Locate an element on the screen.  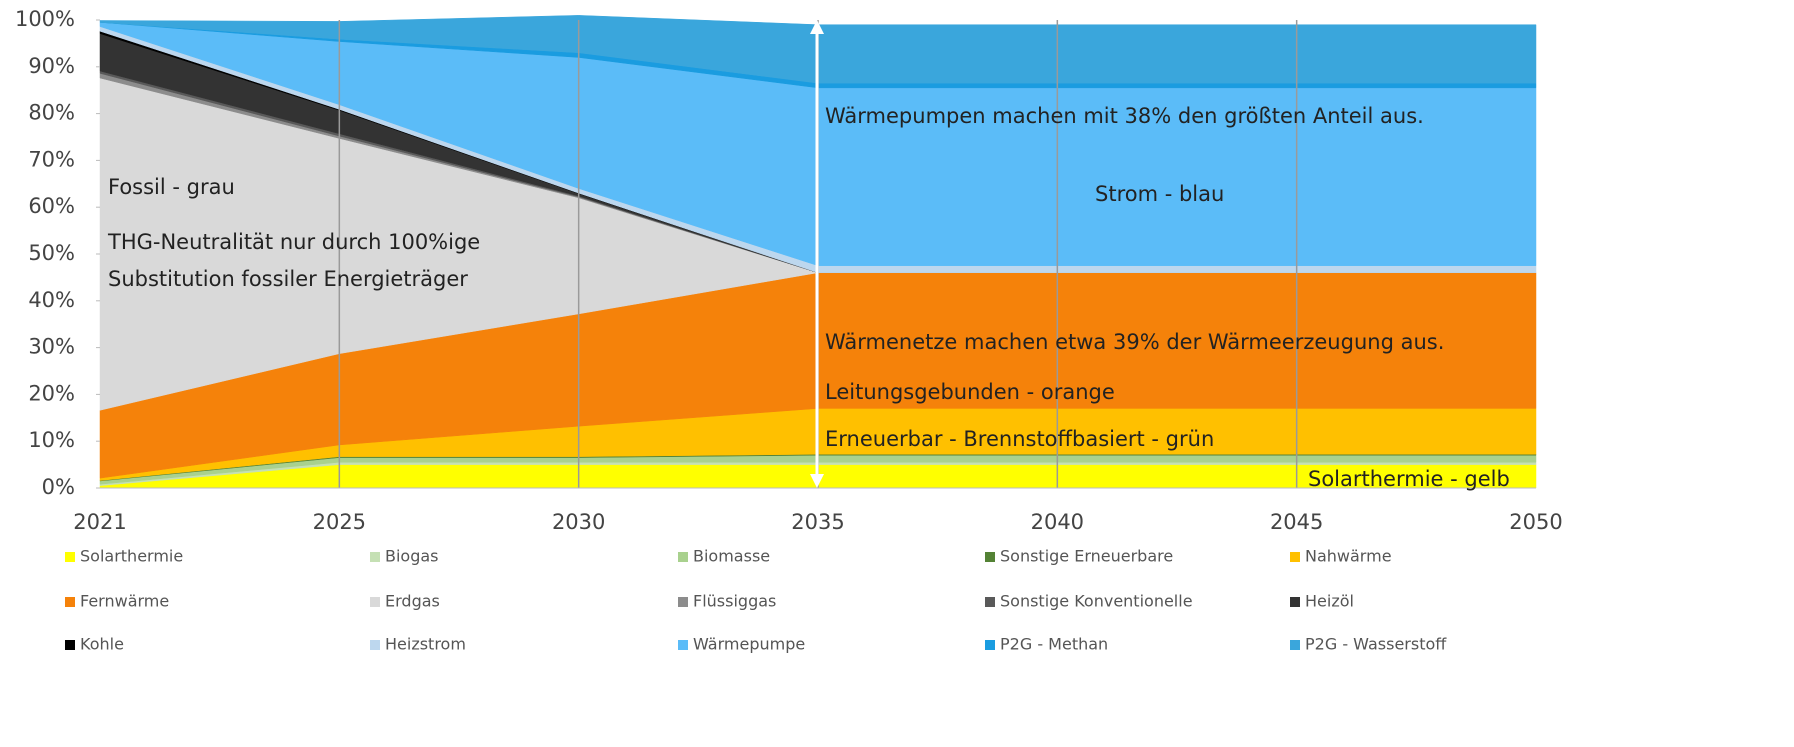
x-tick-label: 2045 is located at coordinates (1296, 522).